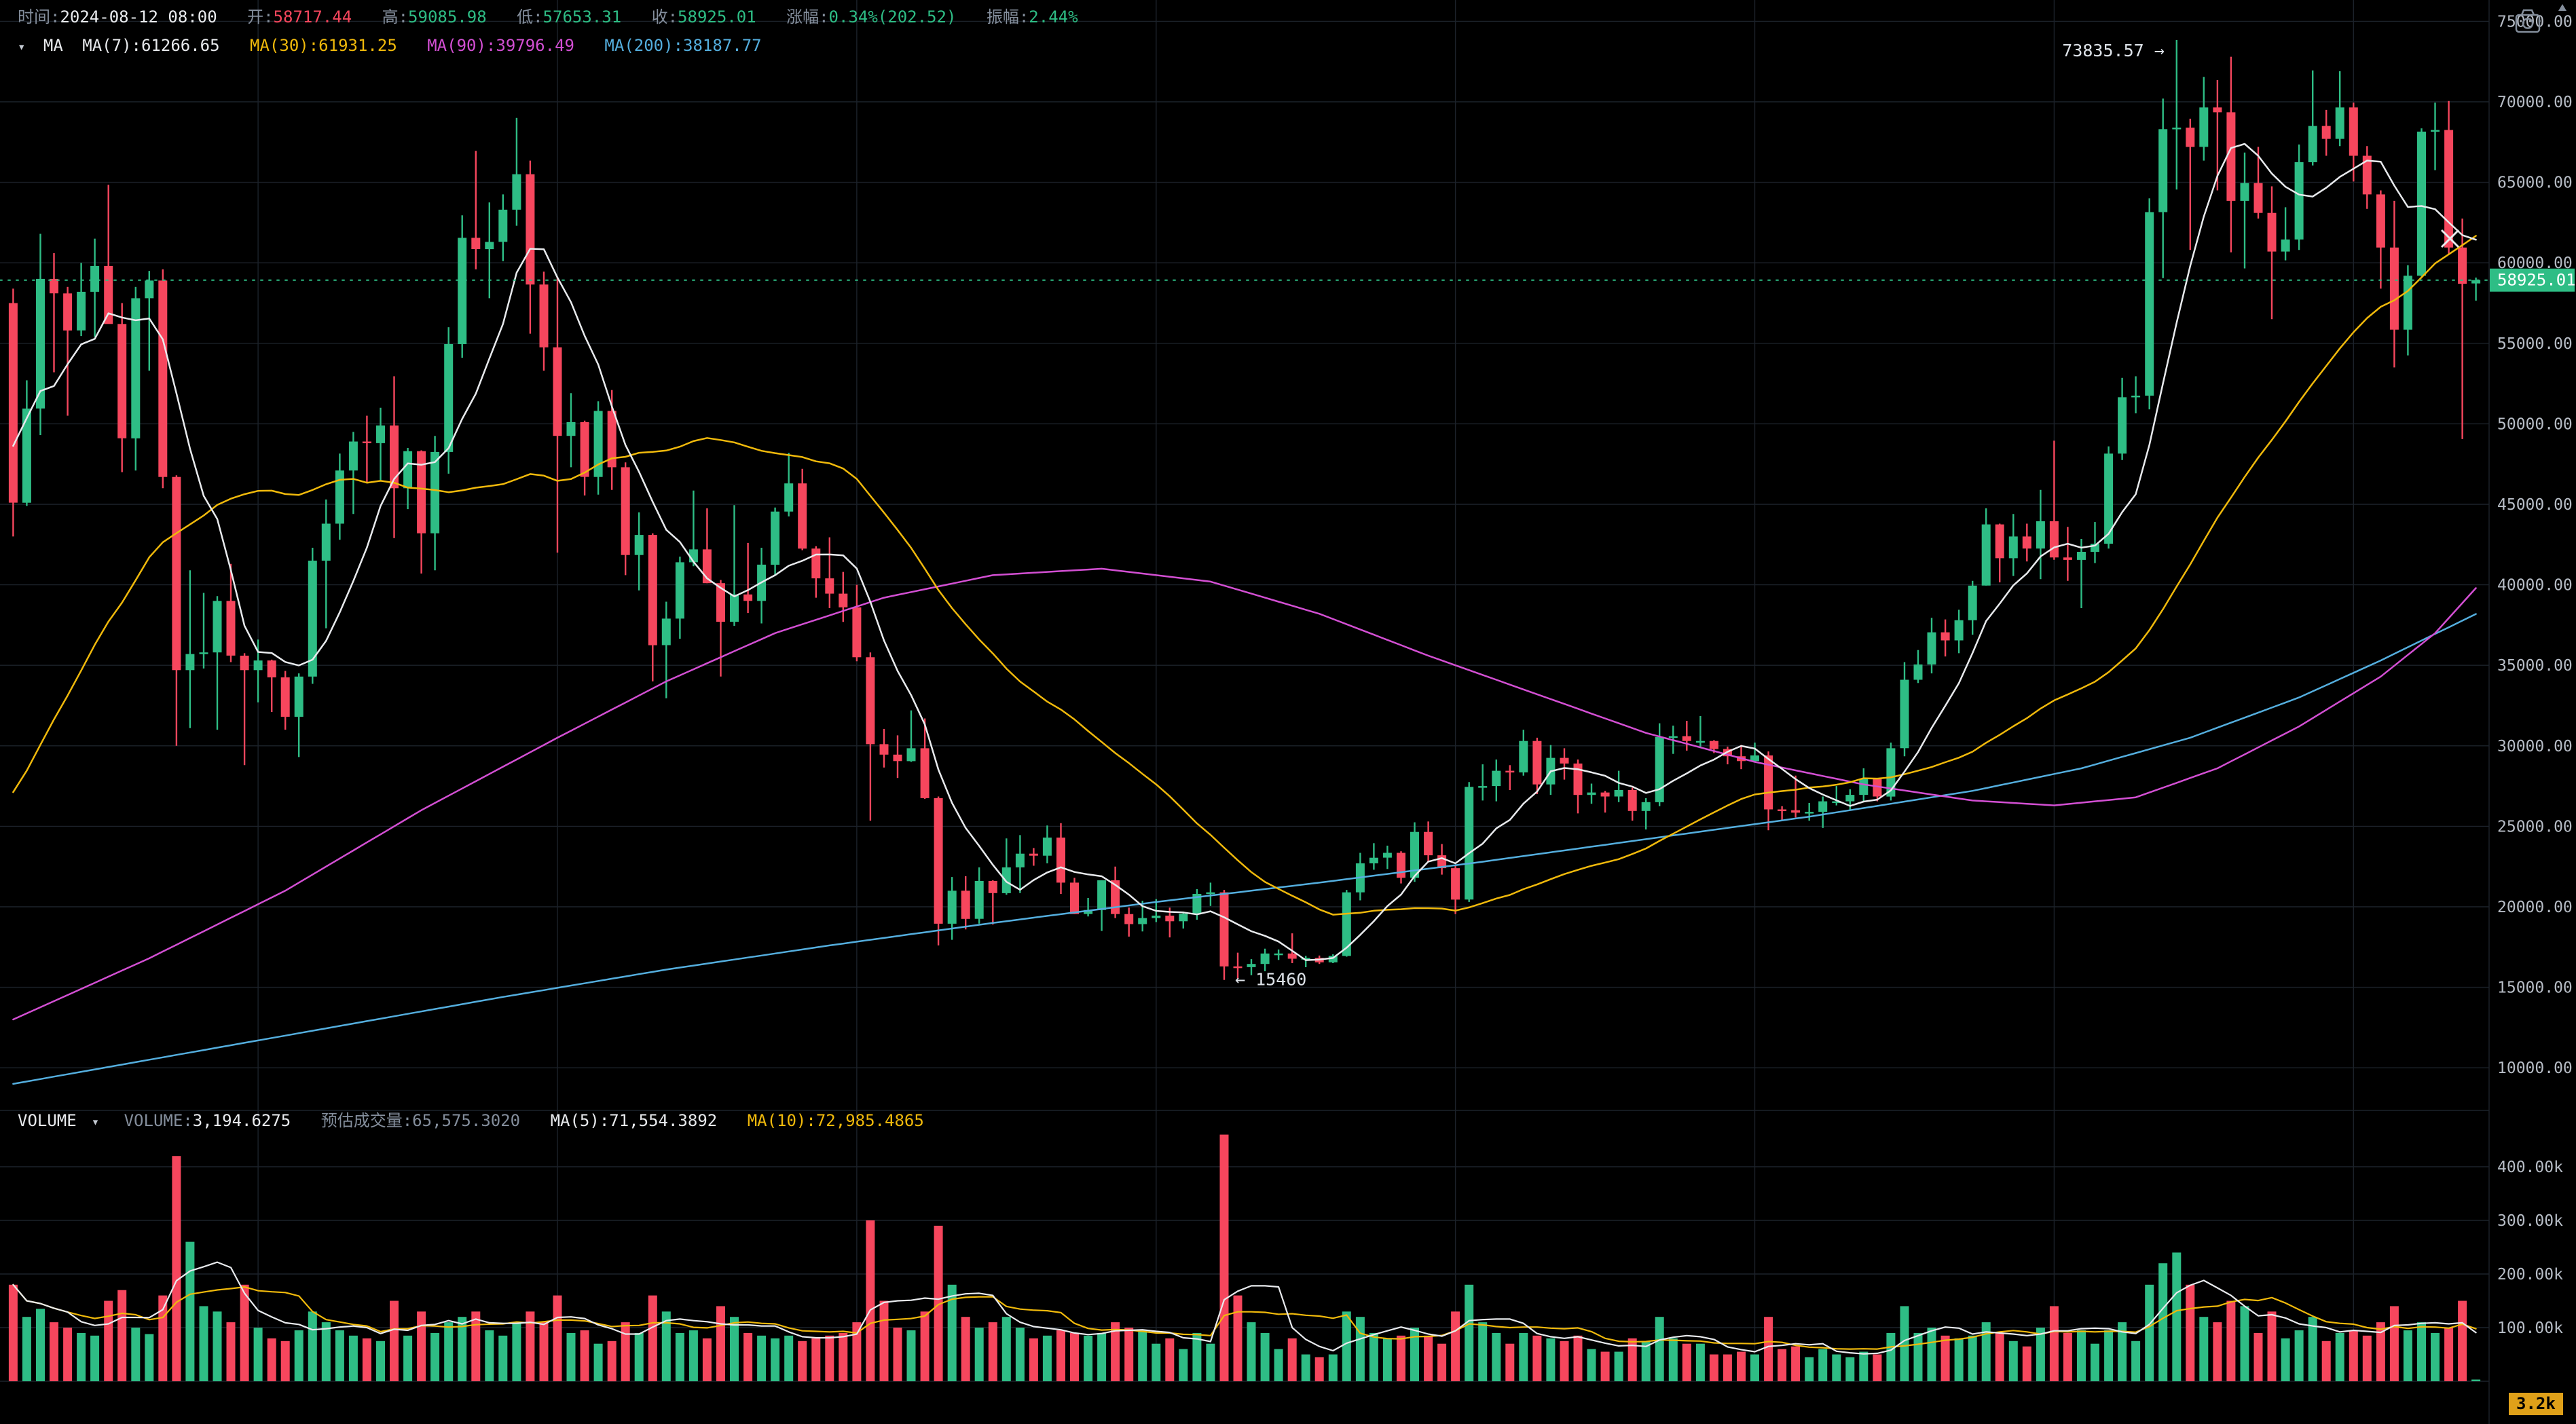 The image size is (2576, 1424). I want to click on svg-text: 300.00k, so click(2530, 1221).